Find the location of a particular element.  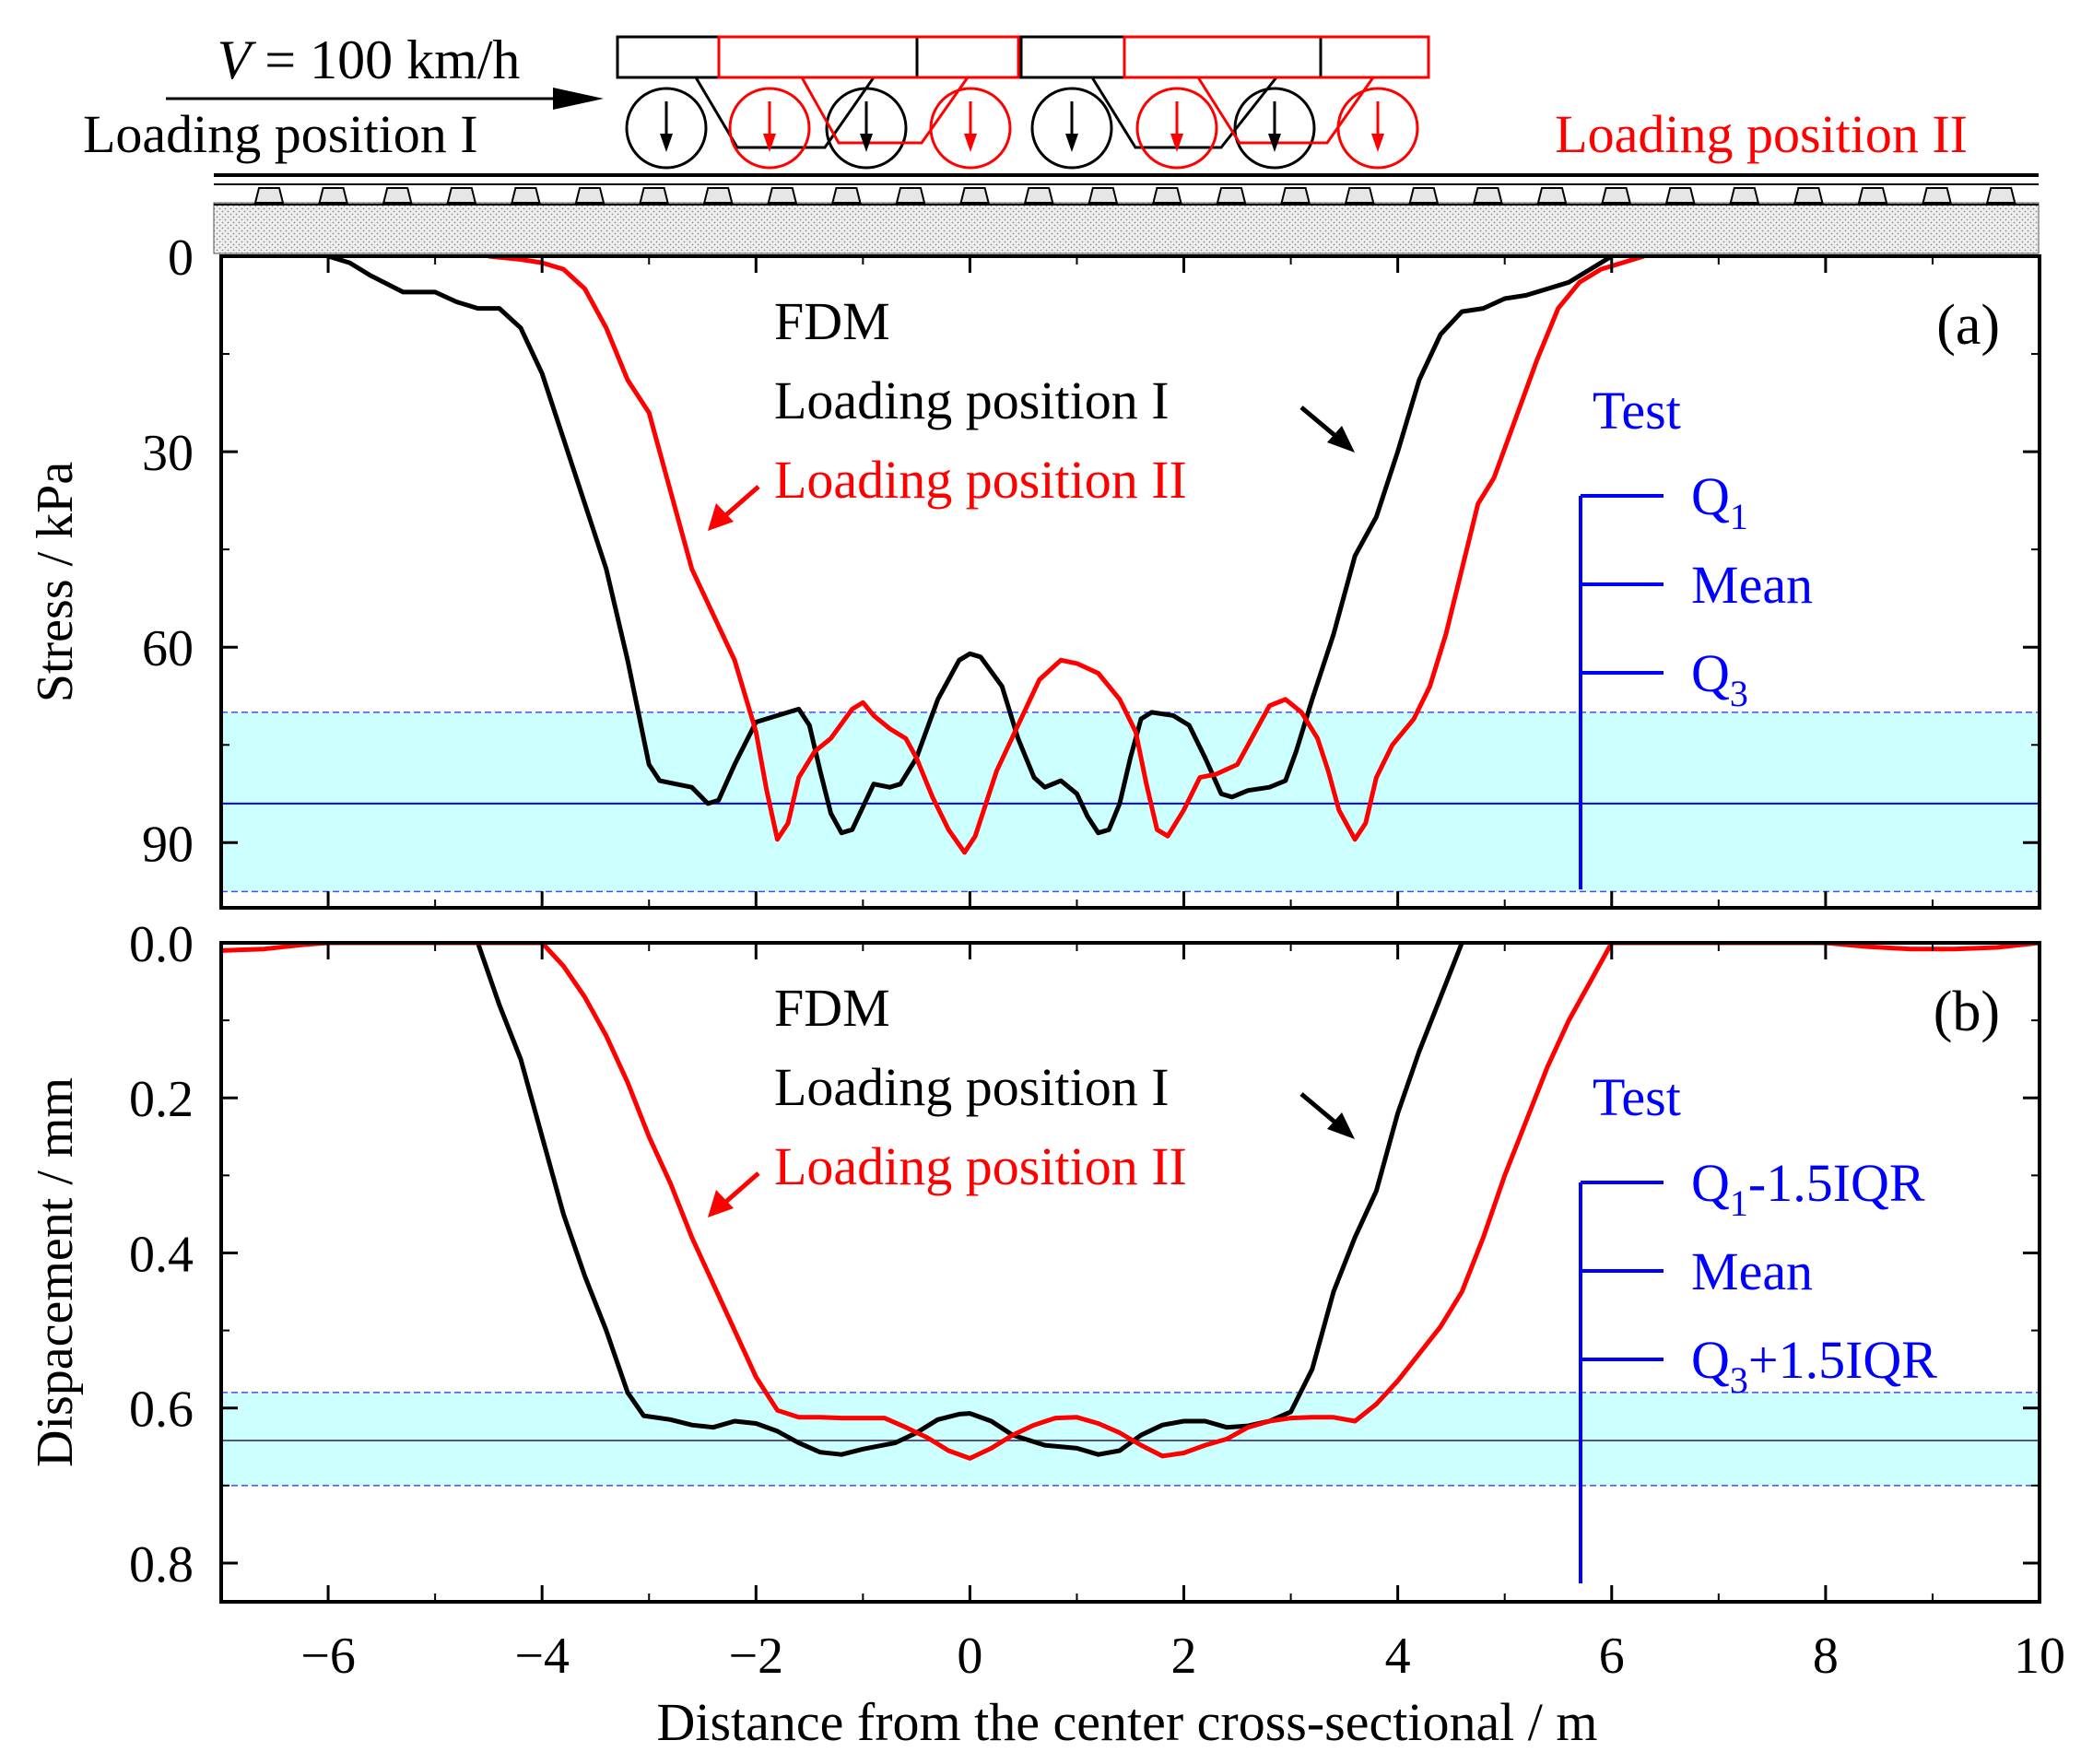

legend-item-3: Q3 is located at coordinates (1719, 678).